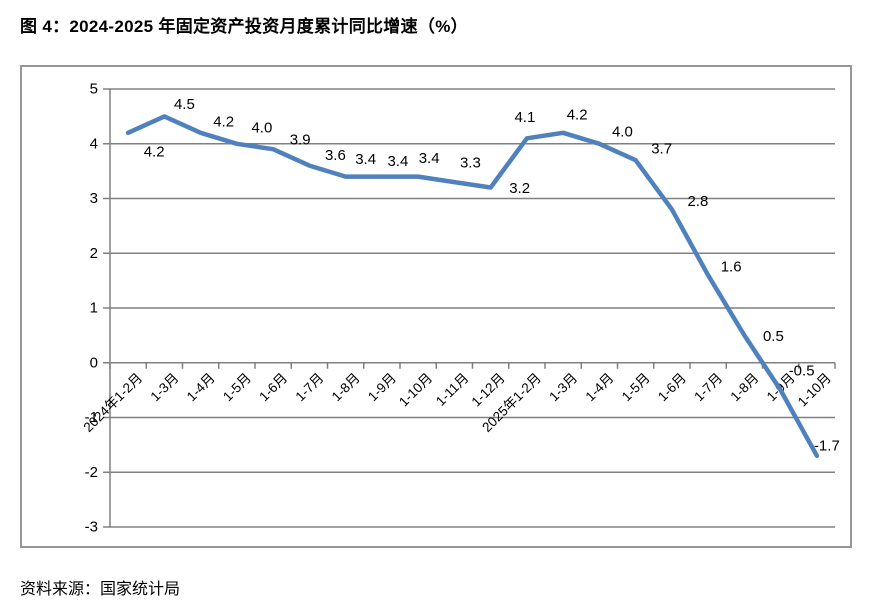 The height and width of the screenshot is (609, 882). I want to click on y-axis-label: 1, so click(94, 308).